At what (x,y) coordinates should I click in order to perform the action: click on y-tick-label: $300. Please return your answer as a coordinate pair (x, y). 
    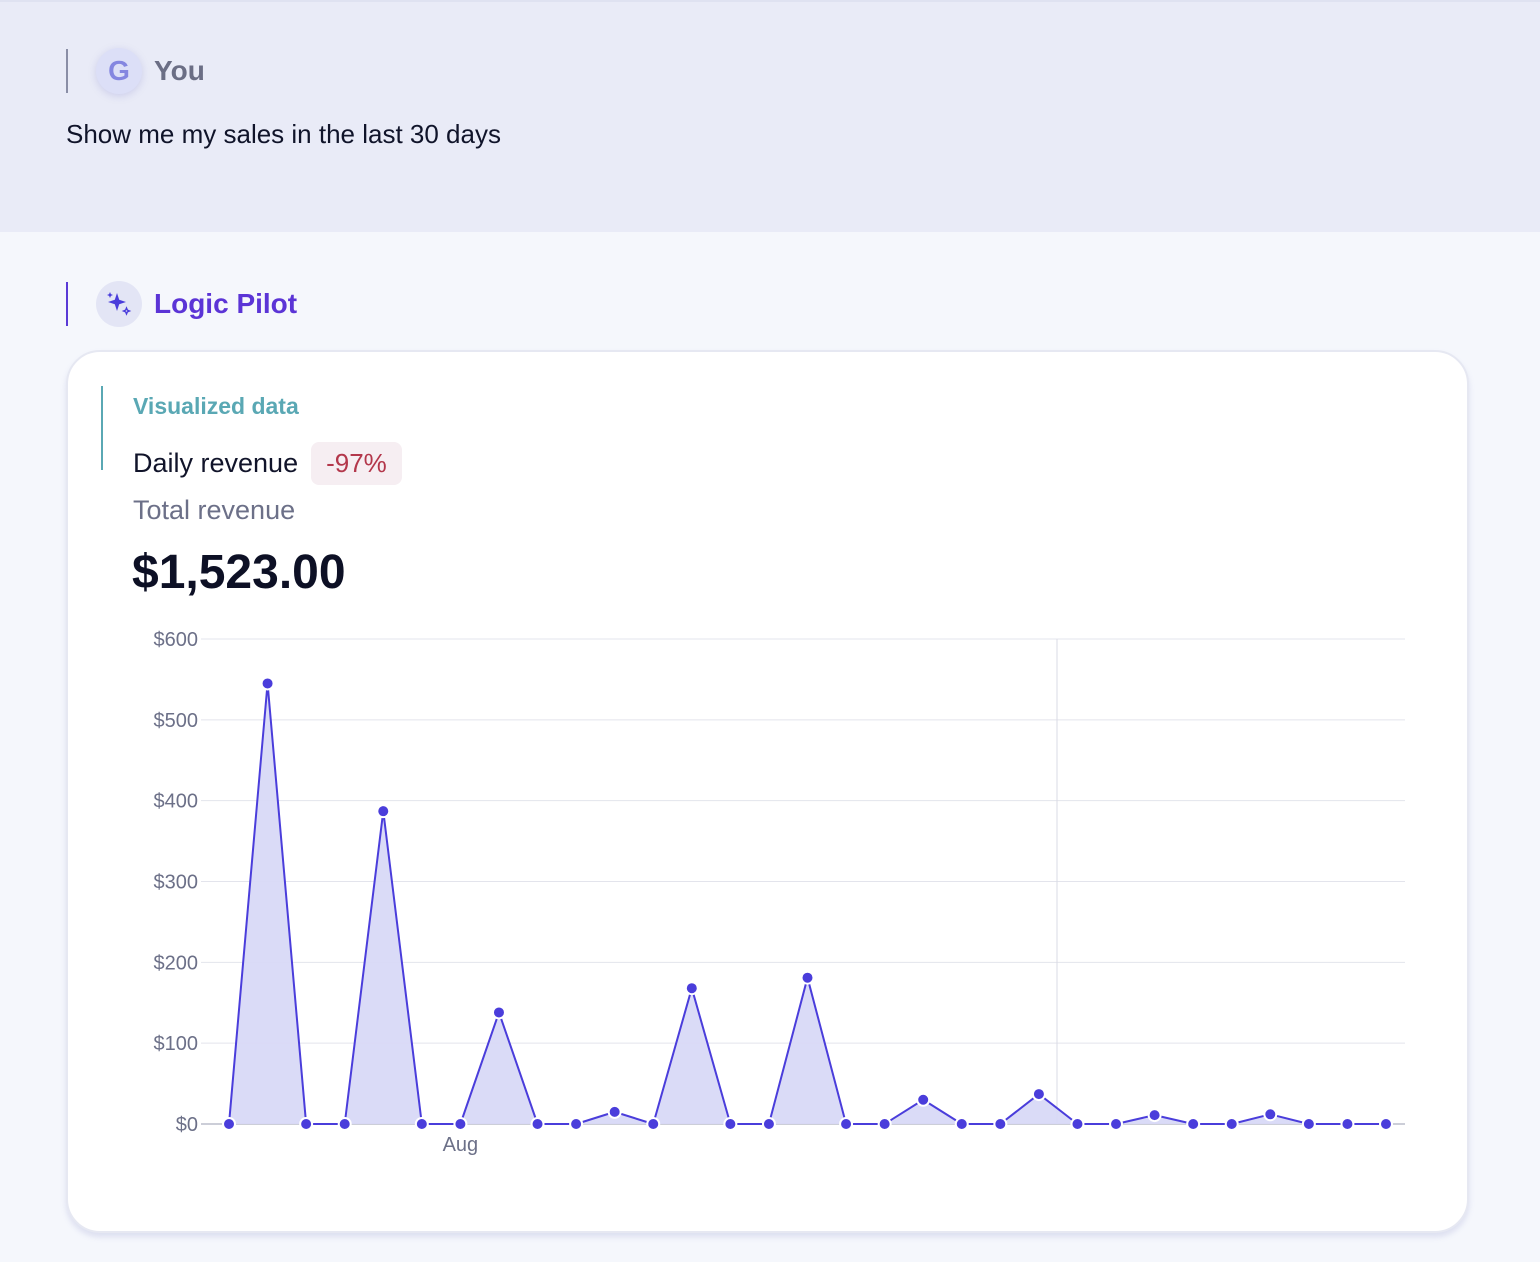
    Looking at the image, I should click on (176, 883).